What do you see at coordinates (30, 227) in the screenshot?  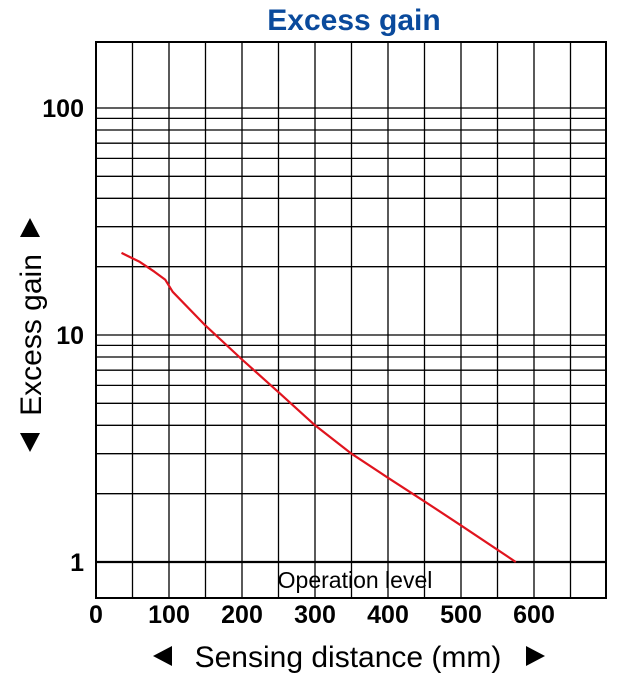 I see `up-arrow-icon` at bounding box center [30, 227].